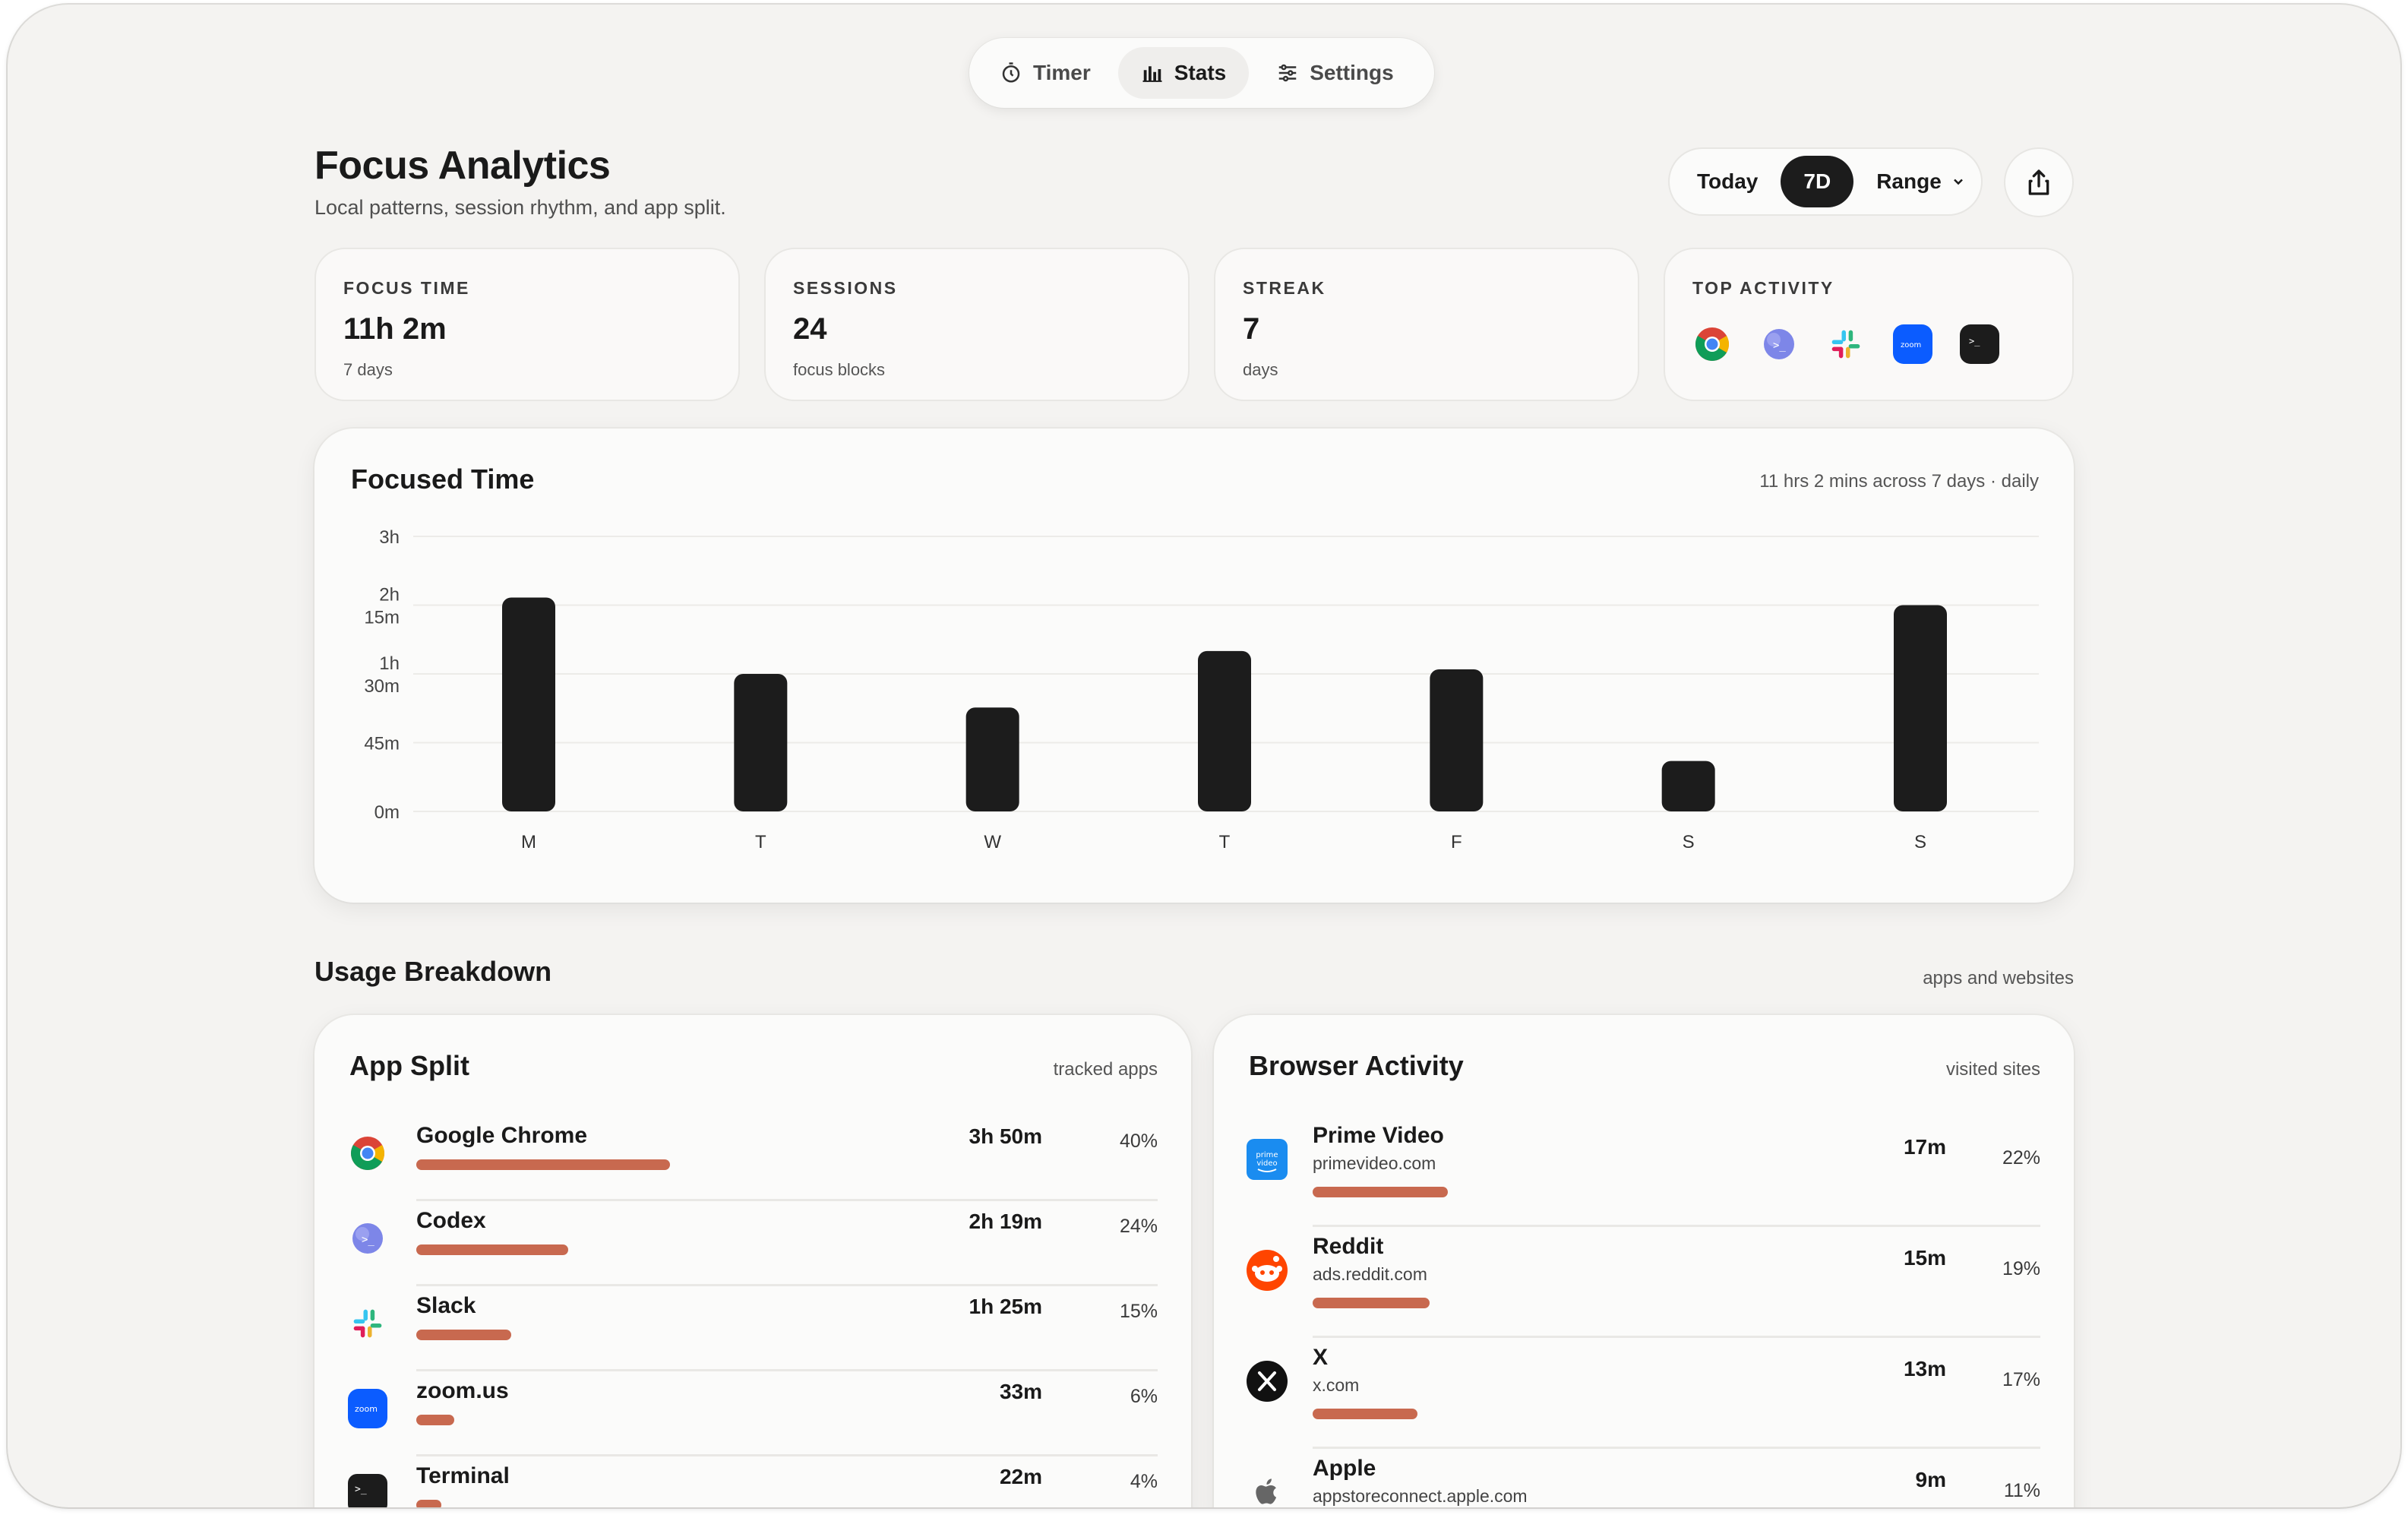 The width and height of the screenshot is (2408, 1518). Describe the element at coordinates (1344, 1468) in the screenshot. I see `row-name: Apple` at that location.